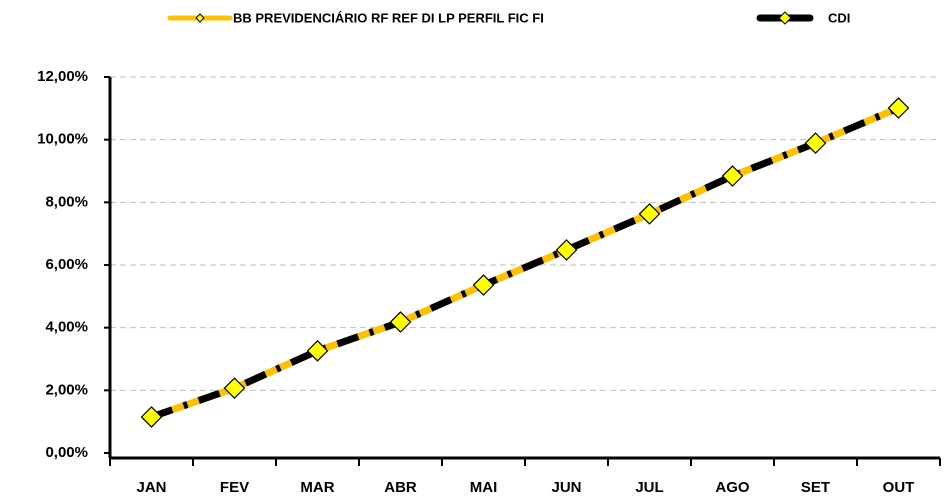  Describe the element at coordinates (62, 76) in the screenshot. I see `y-tick-label: 12,00%` at that location.